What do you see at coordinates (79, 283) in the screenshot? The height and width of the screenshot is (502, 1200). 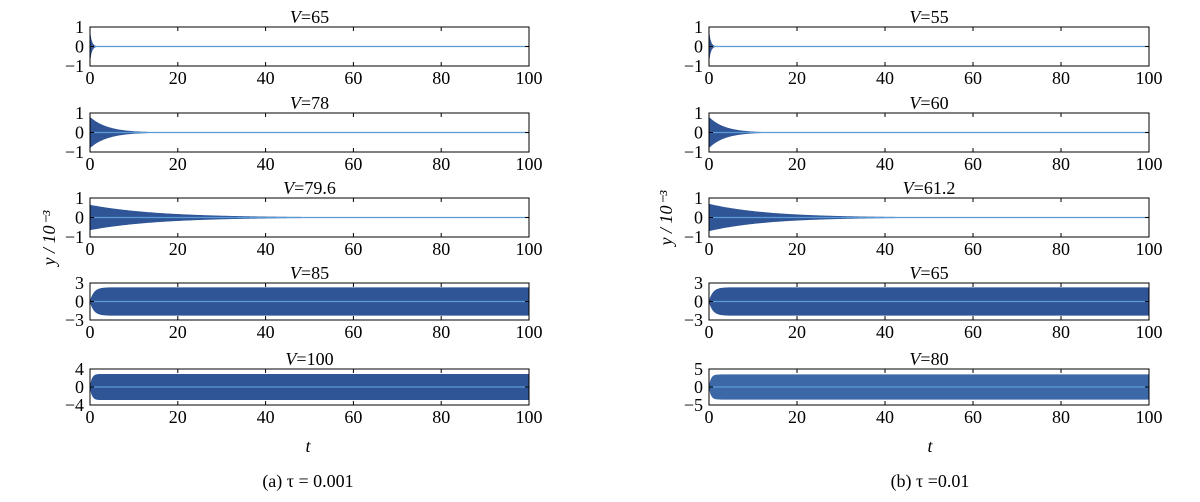 I see `panel-a-4-ytick-label: 3` at bounding box center [79, 283].